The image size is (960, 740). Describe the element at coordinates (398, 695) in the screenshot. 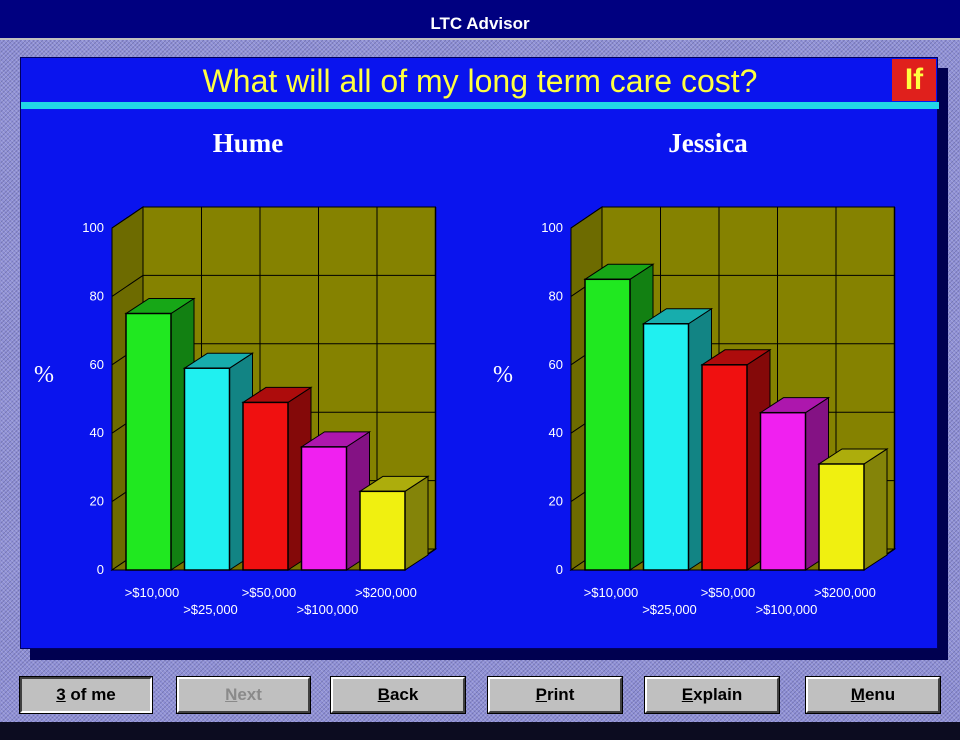

I see `back-button: Back` at that location.